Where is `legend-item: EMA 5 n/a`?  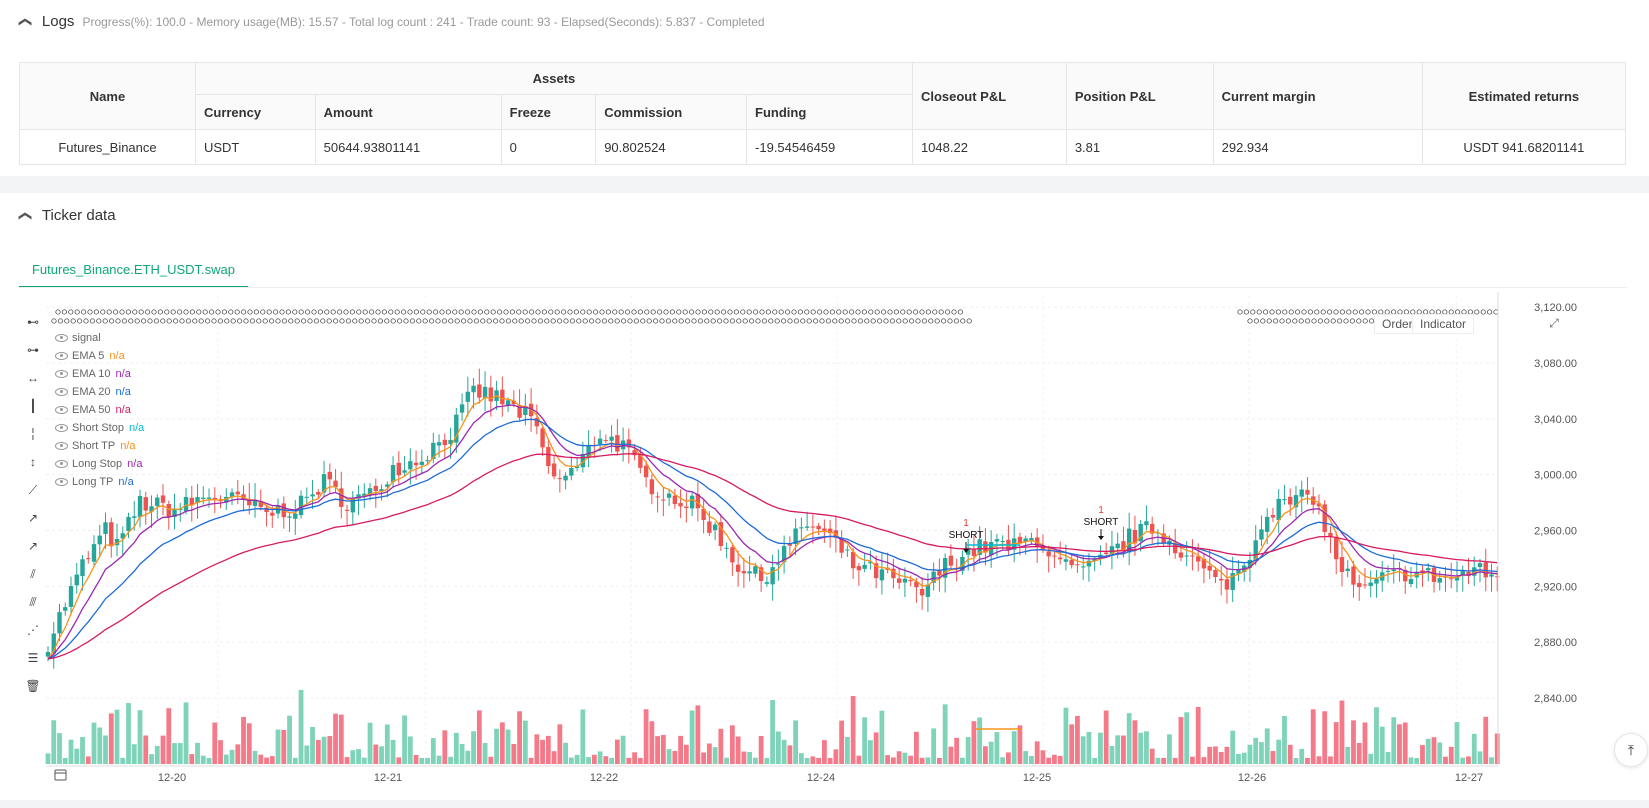
legend-item: EMA 5 n/a is located at coordinates (99, 356).